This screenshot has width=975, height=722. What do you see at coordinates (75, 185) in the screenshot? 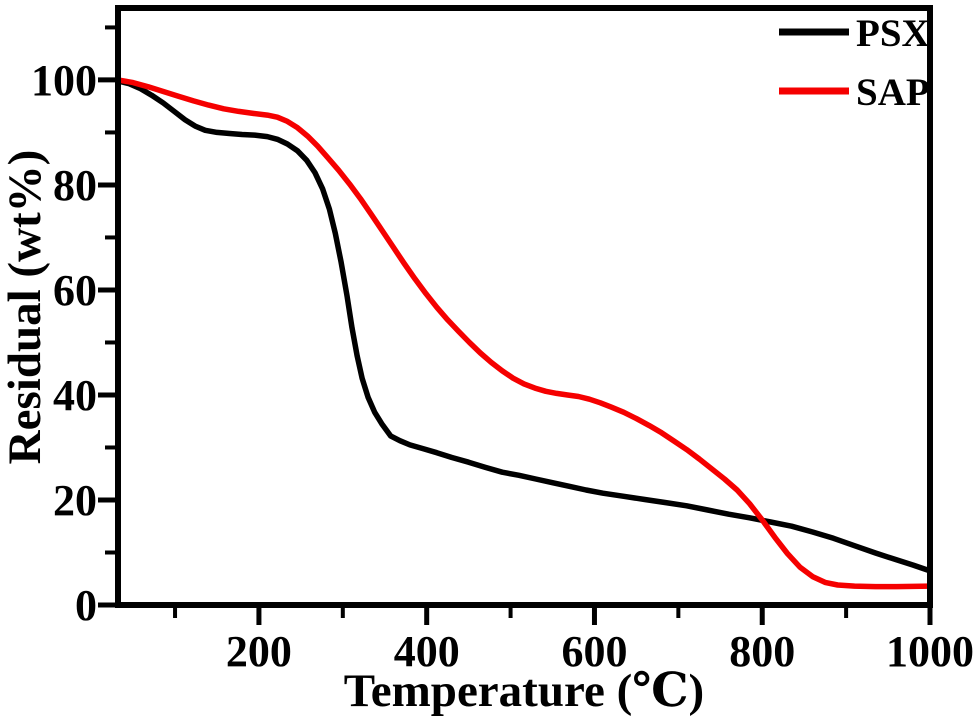
I see `y-tick-label-80: 80` at bounding box center [75, 185].